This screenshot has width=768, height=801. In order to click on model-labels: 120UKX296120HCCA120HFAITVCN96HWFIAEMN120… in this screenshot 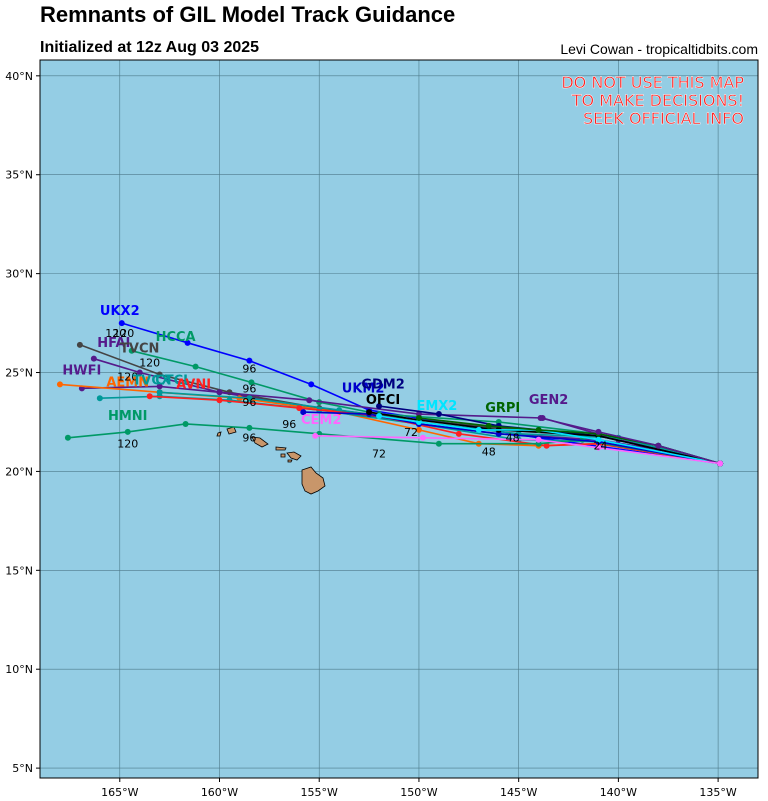, I will do `click(334, 382)`.